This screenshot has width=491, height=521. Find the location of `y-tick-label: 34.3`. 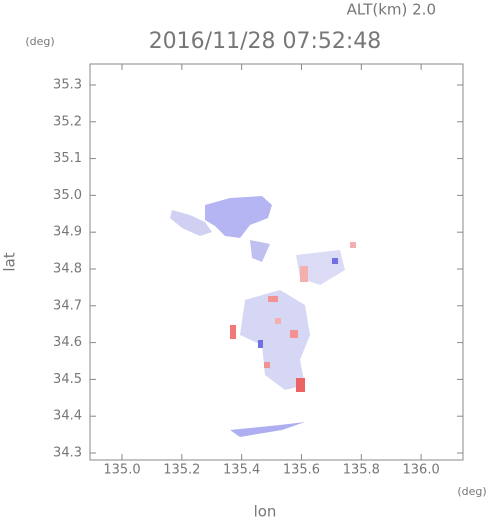

y-tick-label: 34.3 is located at coordinates (67, 453).